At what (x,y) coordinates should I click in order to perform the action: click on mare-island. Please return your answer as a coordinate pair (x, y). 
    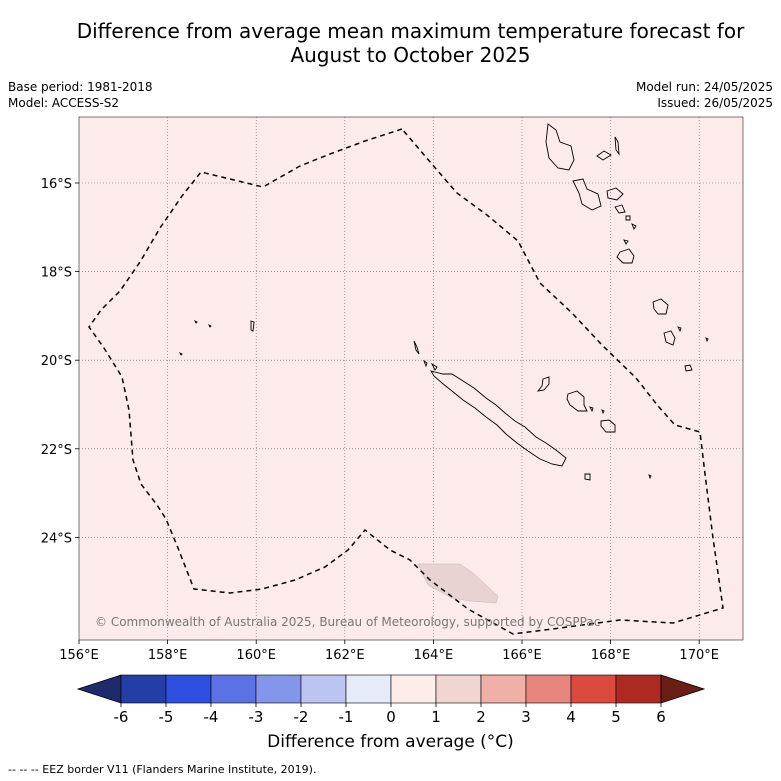
    Looking at the image, I should click on (608, 426).